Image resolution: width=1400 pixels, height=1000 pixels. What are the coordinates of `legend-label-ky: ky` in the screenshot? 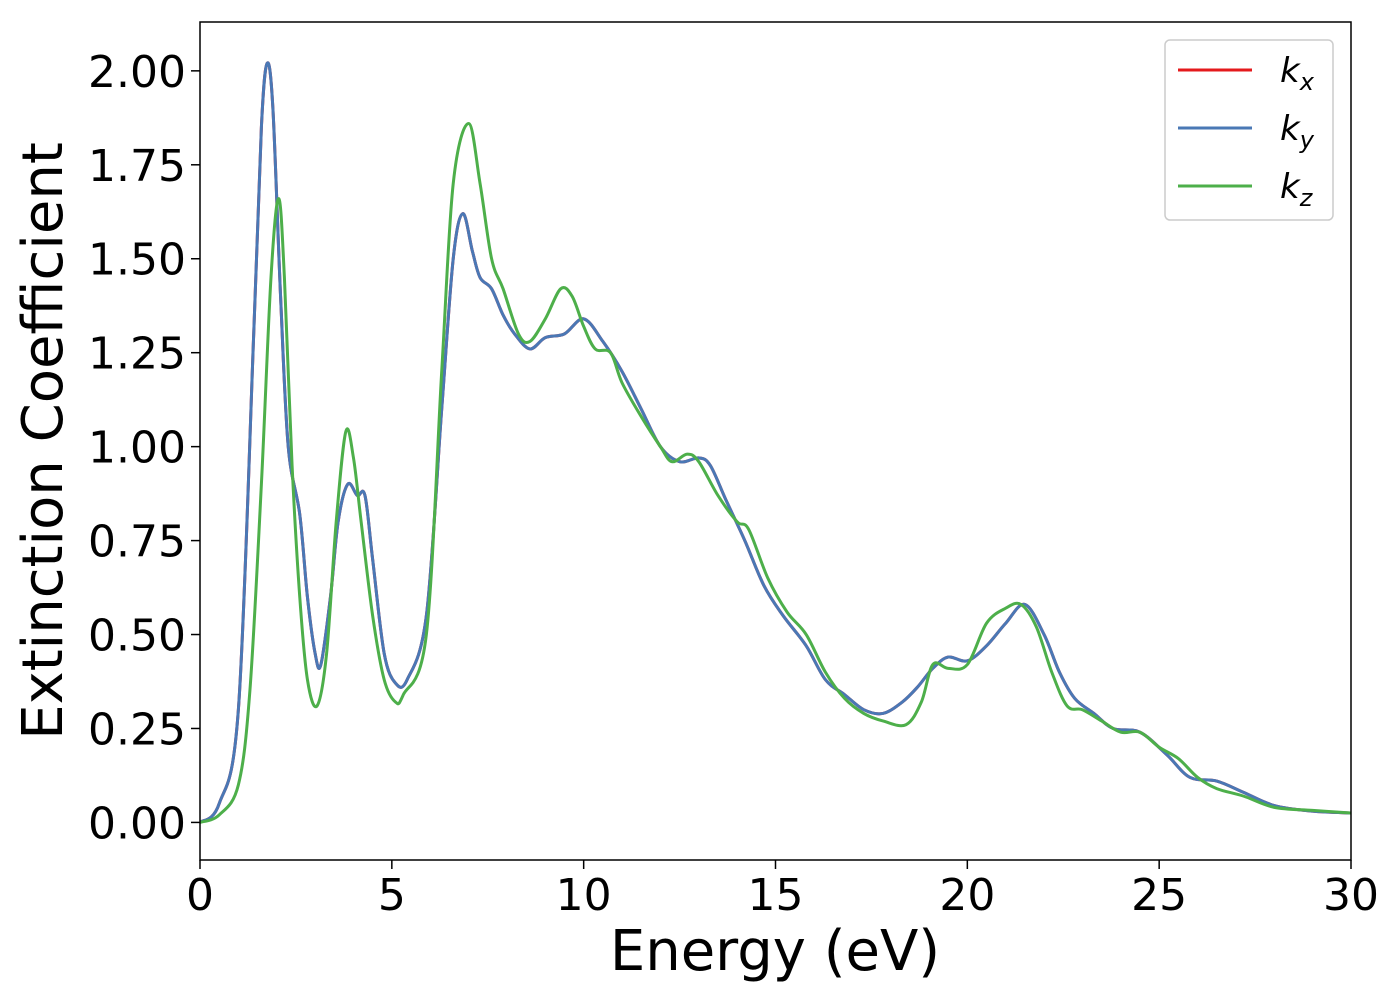 It's located at (1297, 131).